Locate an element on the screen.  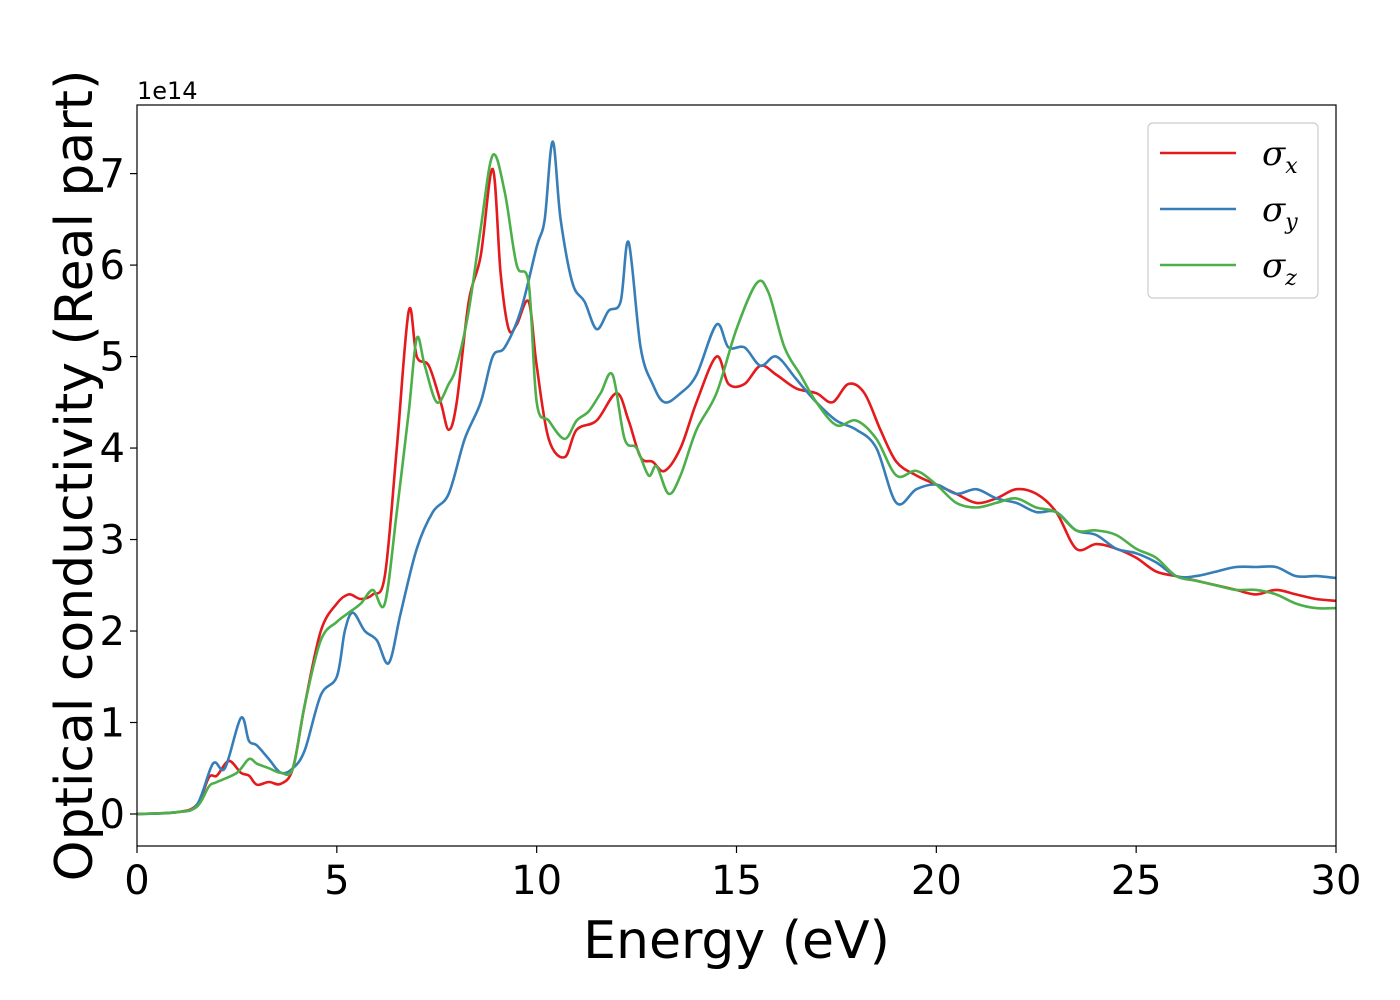
y-axis-title: Optical conductivity (Real part) is located at coordinates (75, 476).